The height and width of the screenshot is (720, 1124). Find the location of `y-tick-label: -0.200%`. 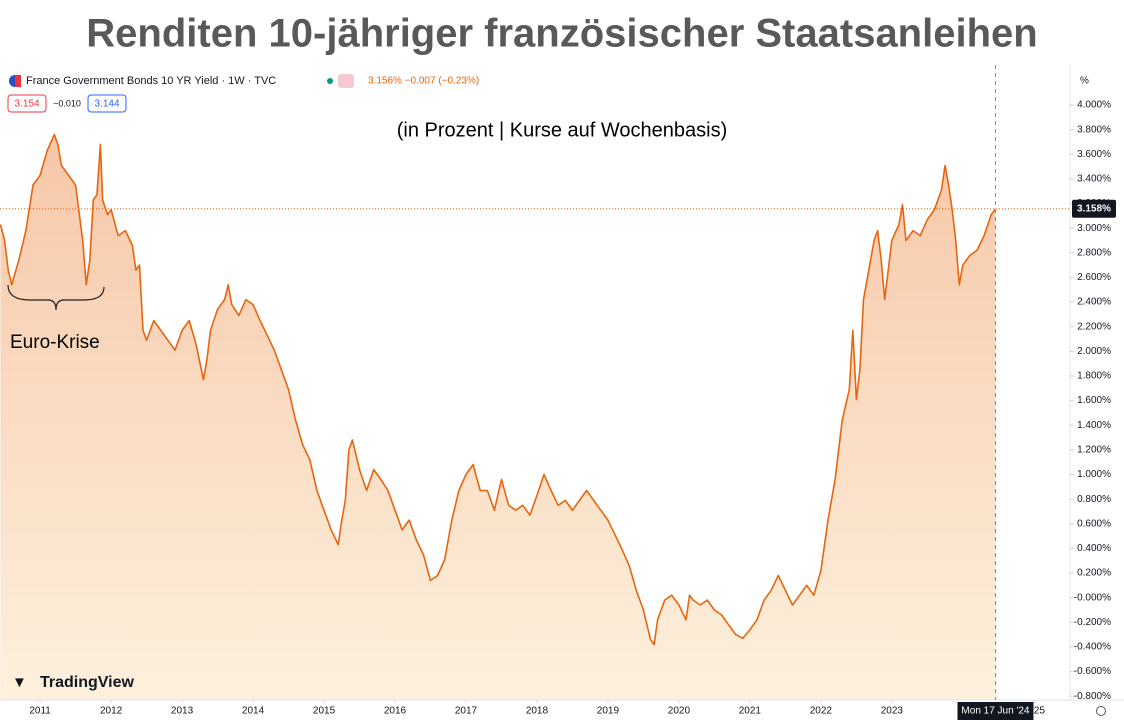

y-tick-label: -0.200% is located at coordinates (1092, 622).